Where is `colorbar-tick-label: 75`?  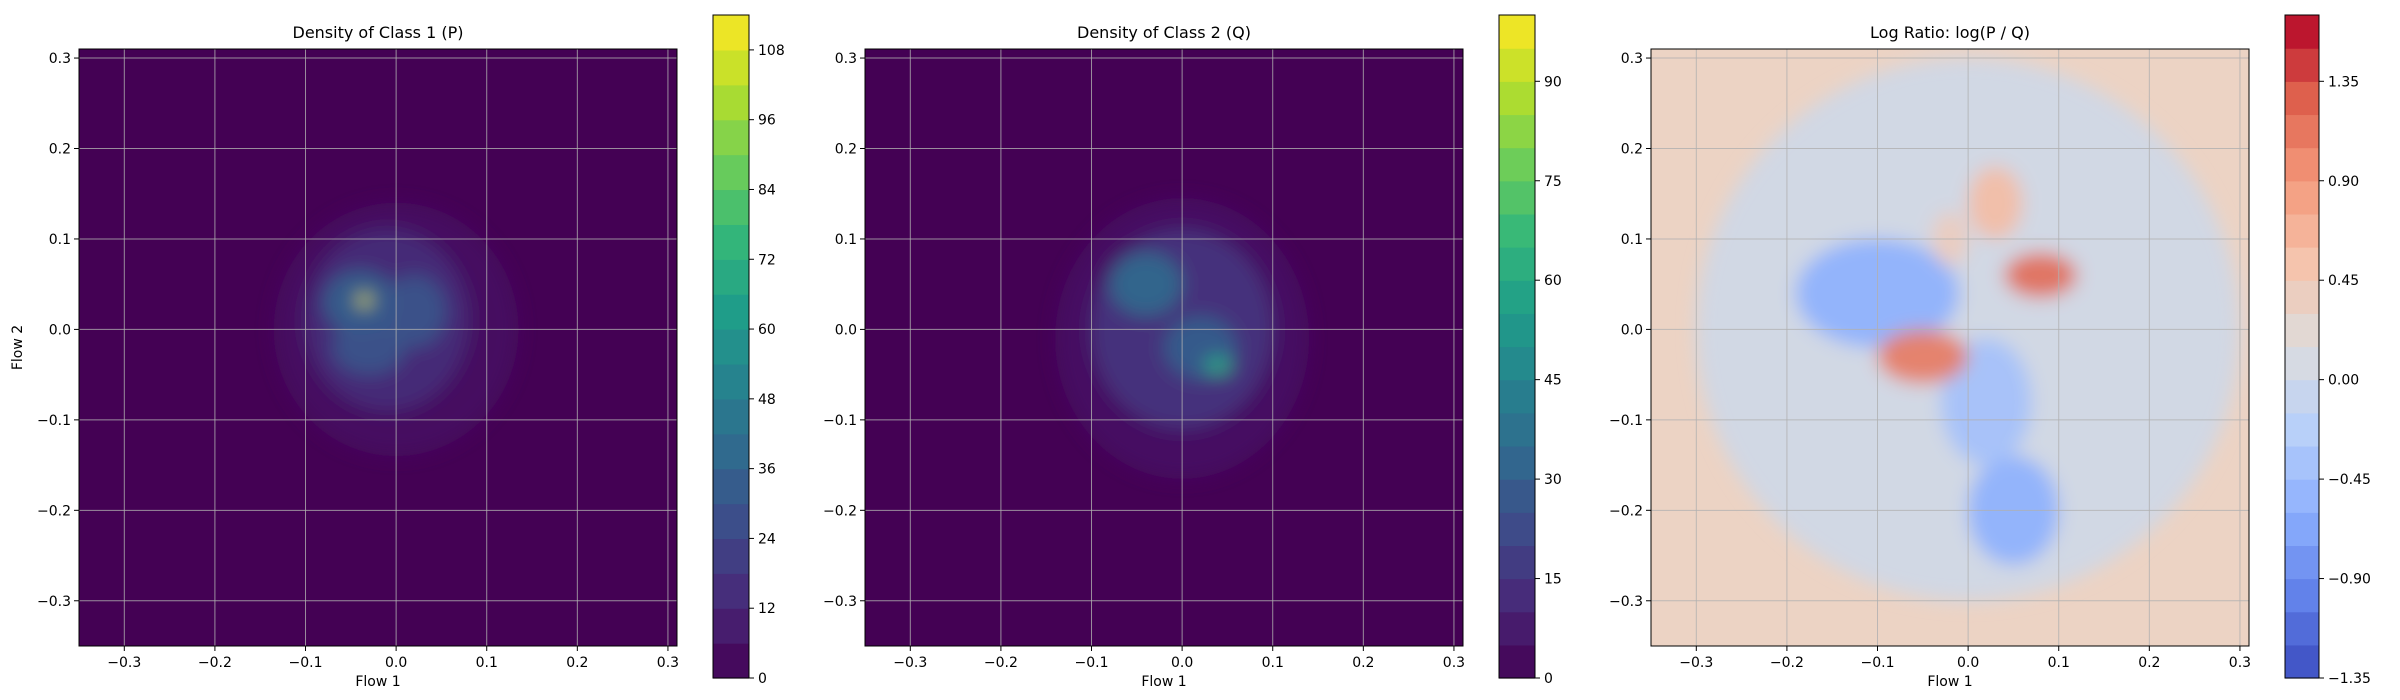
colorbar-tick-label: 75 is located at coordinates (1553, 182).